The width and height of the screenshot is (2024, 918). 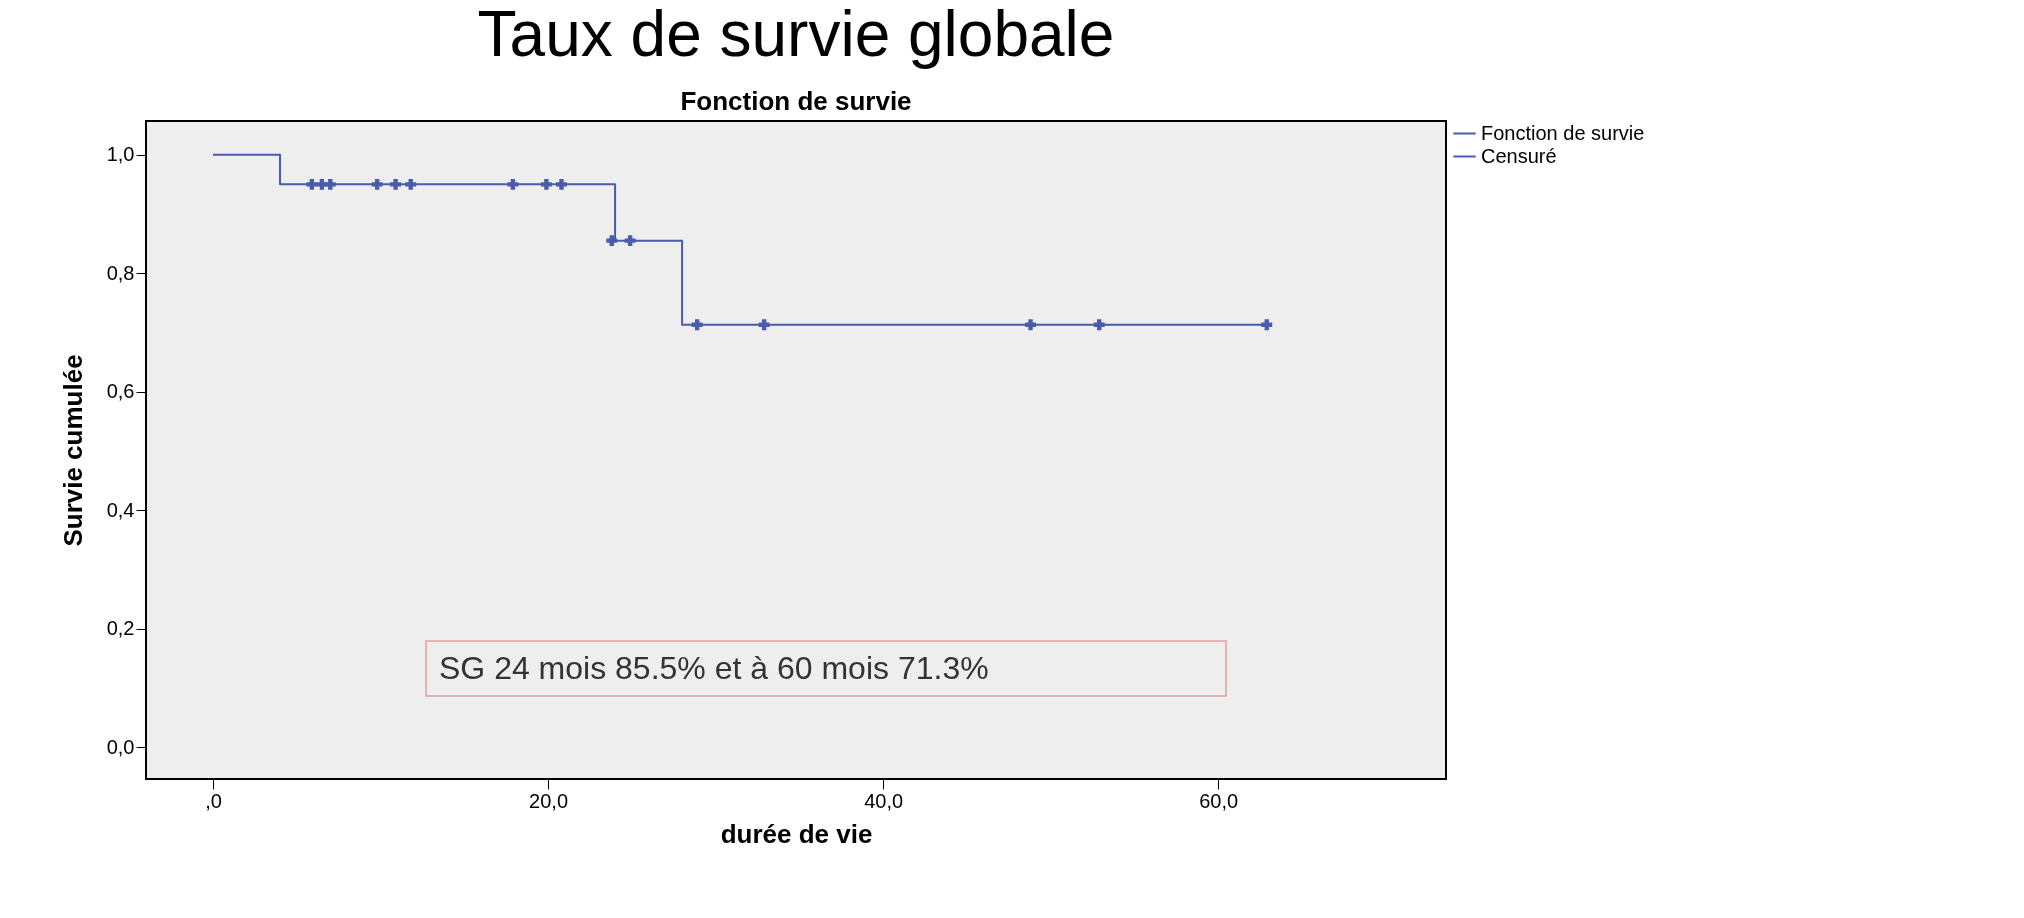 What do you see at coordinates (120, 391) in the screenshot?
I see `y-tick-label: 0,6` at bounding box center [120, 391].